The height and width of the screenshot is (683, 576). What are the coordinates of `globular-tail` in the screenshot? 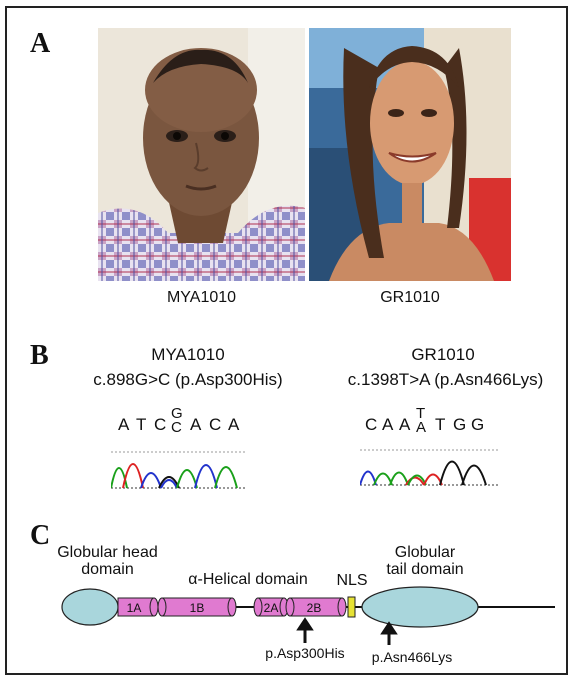 It's located at (420, 607).